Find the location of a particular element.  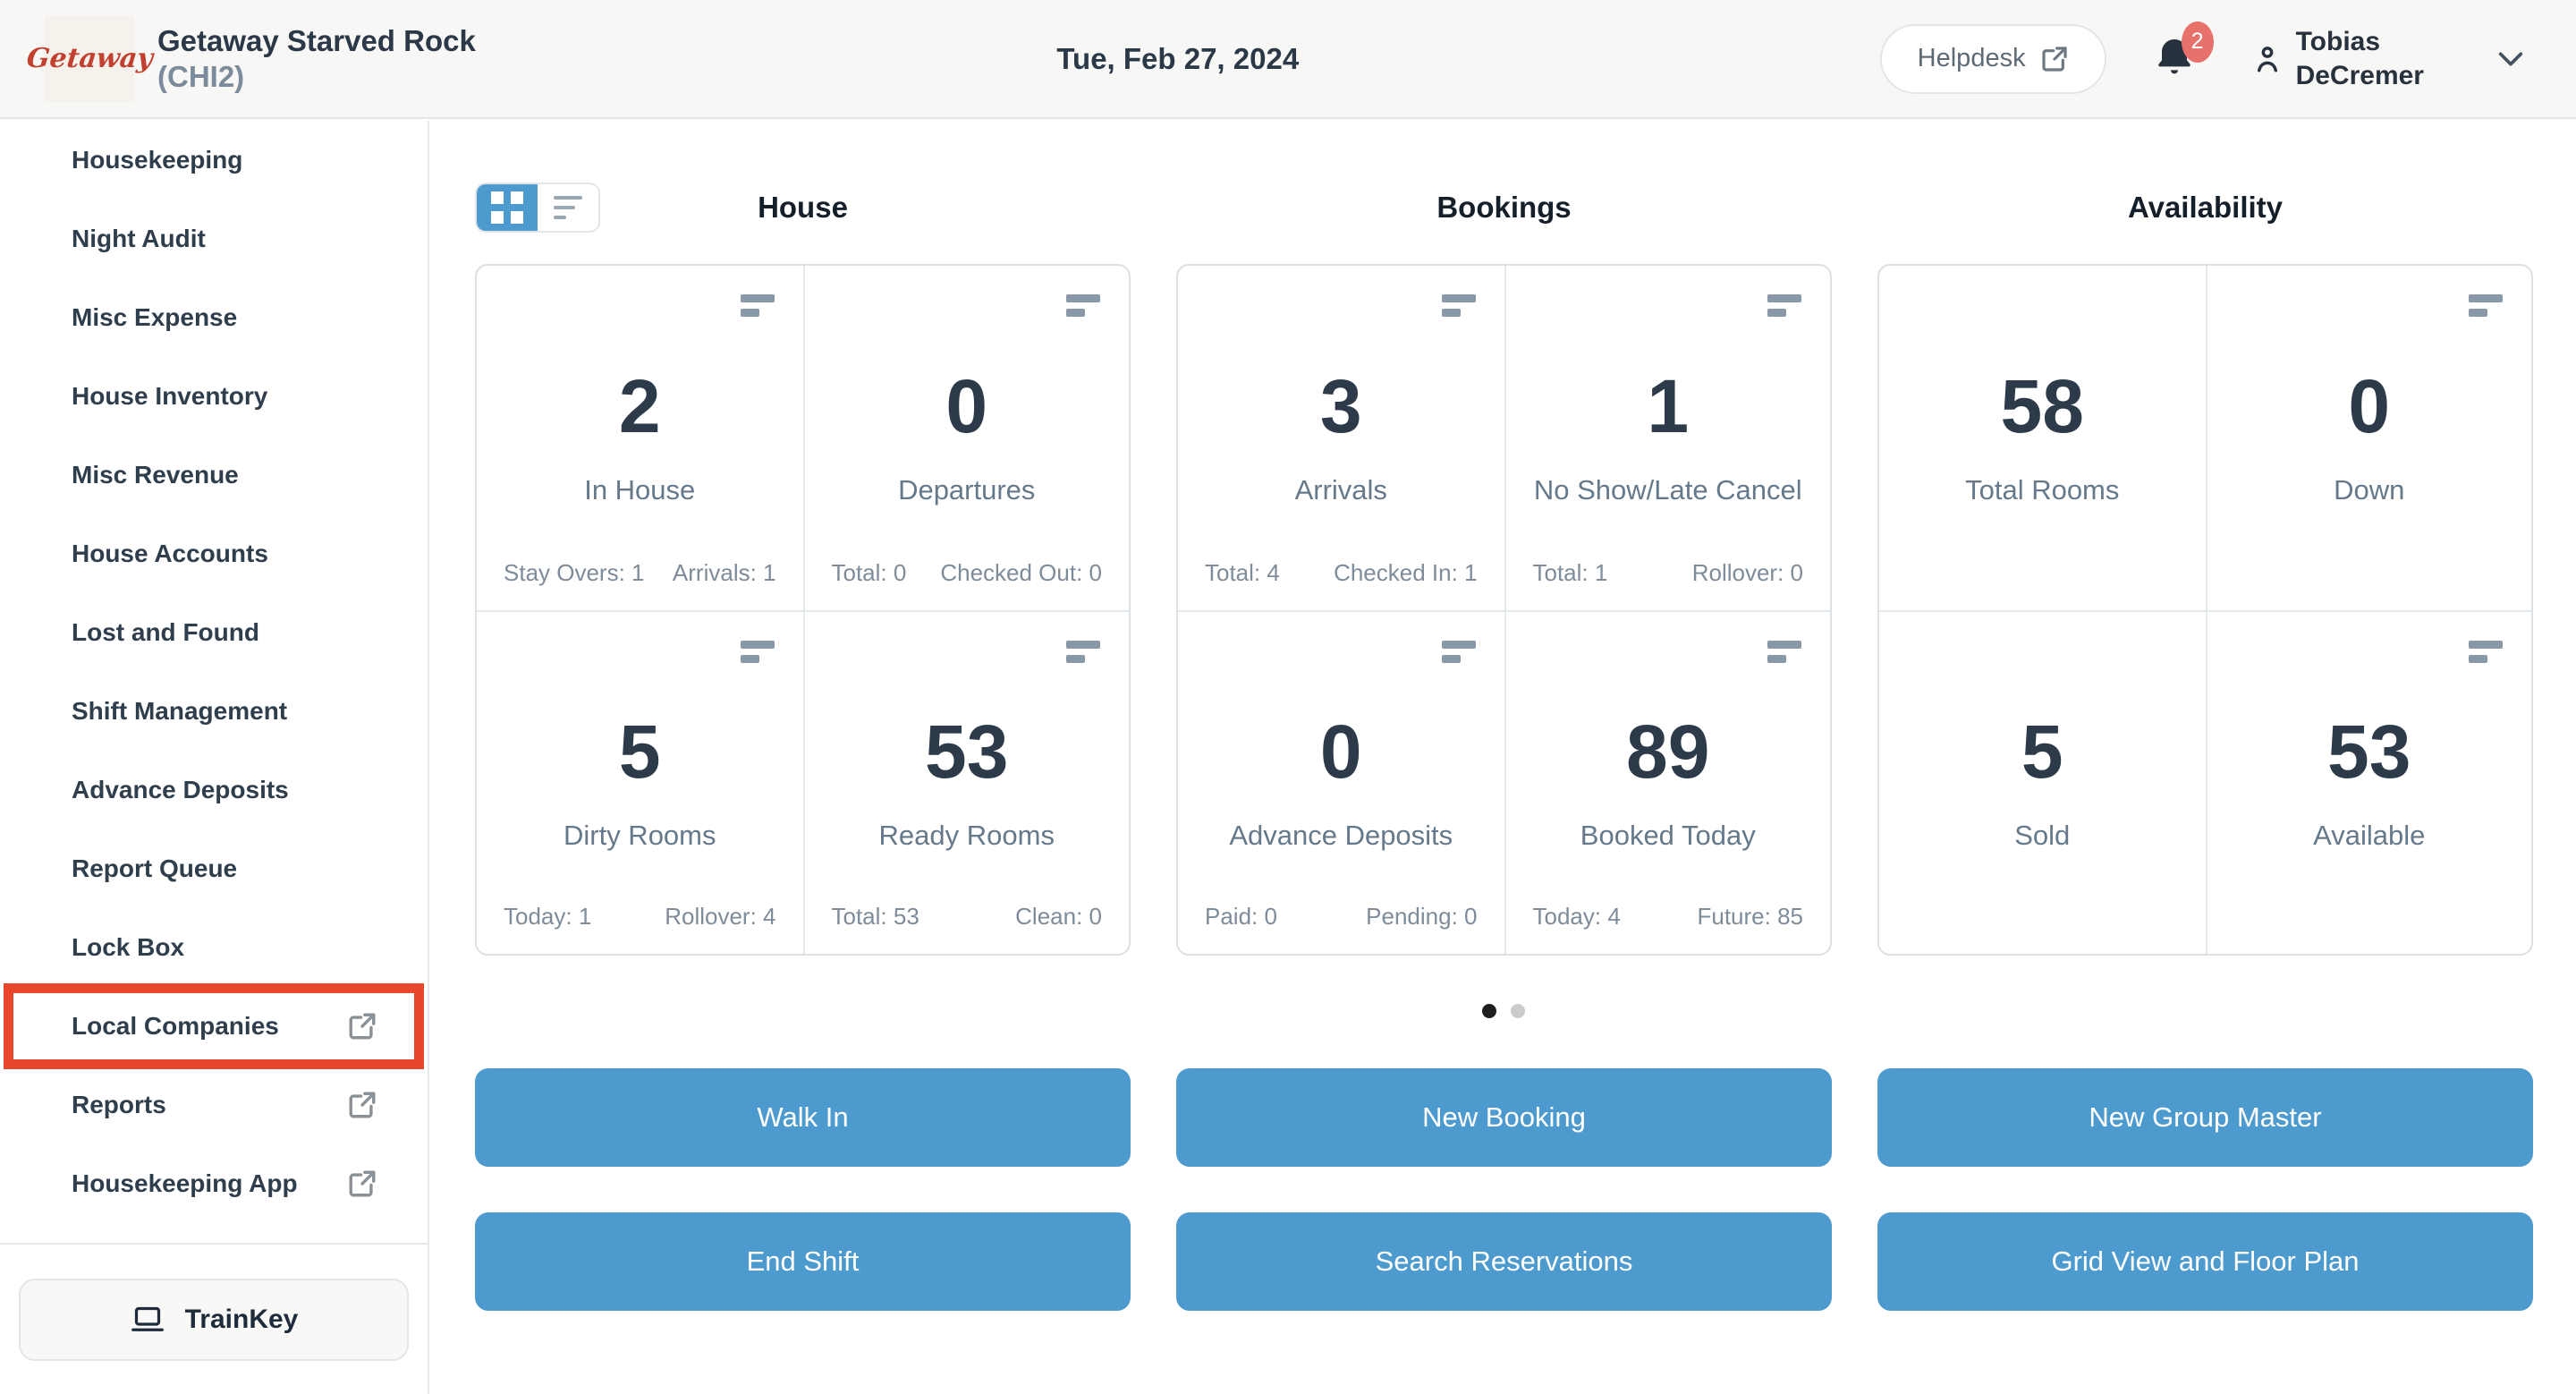

sidebar-item-label: Report Queue is located at coordinates (155, 868).